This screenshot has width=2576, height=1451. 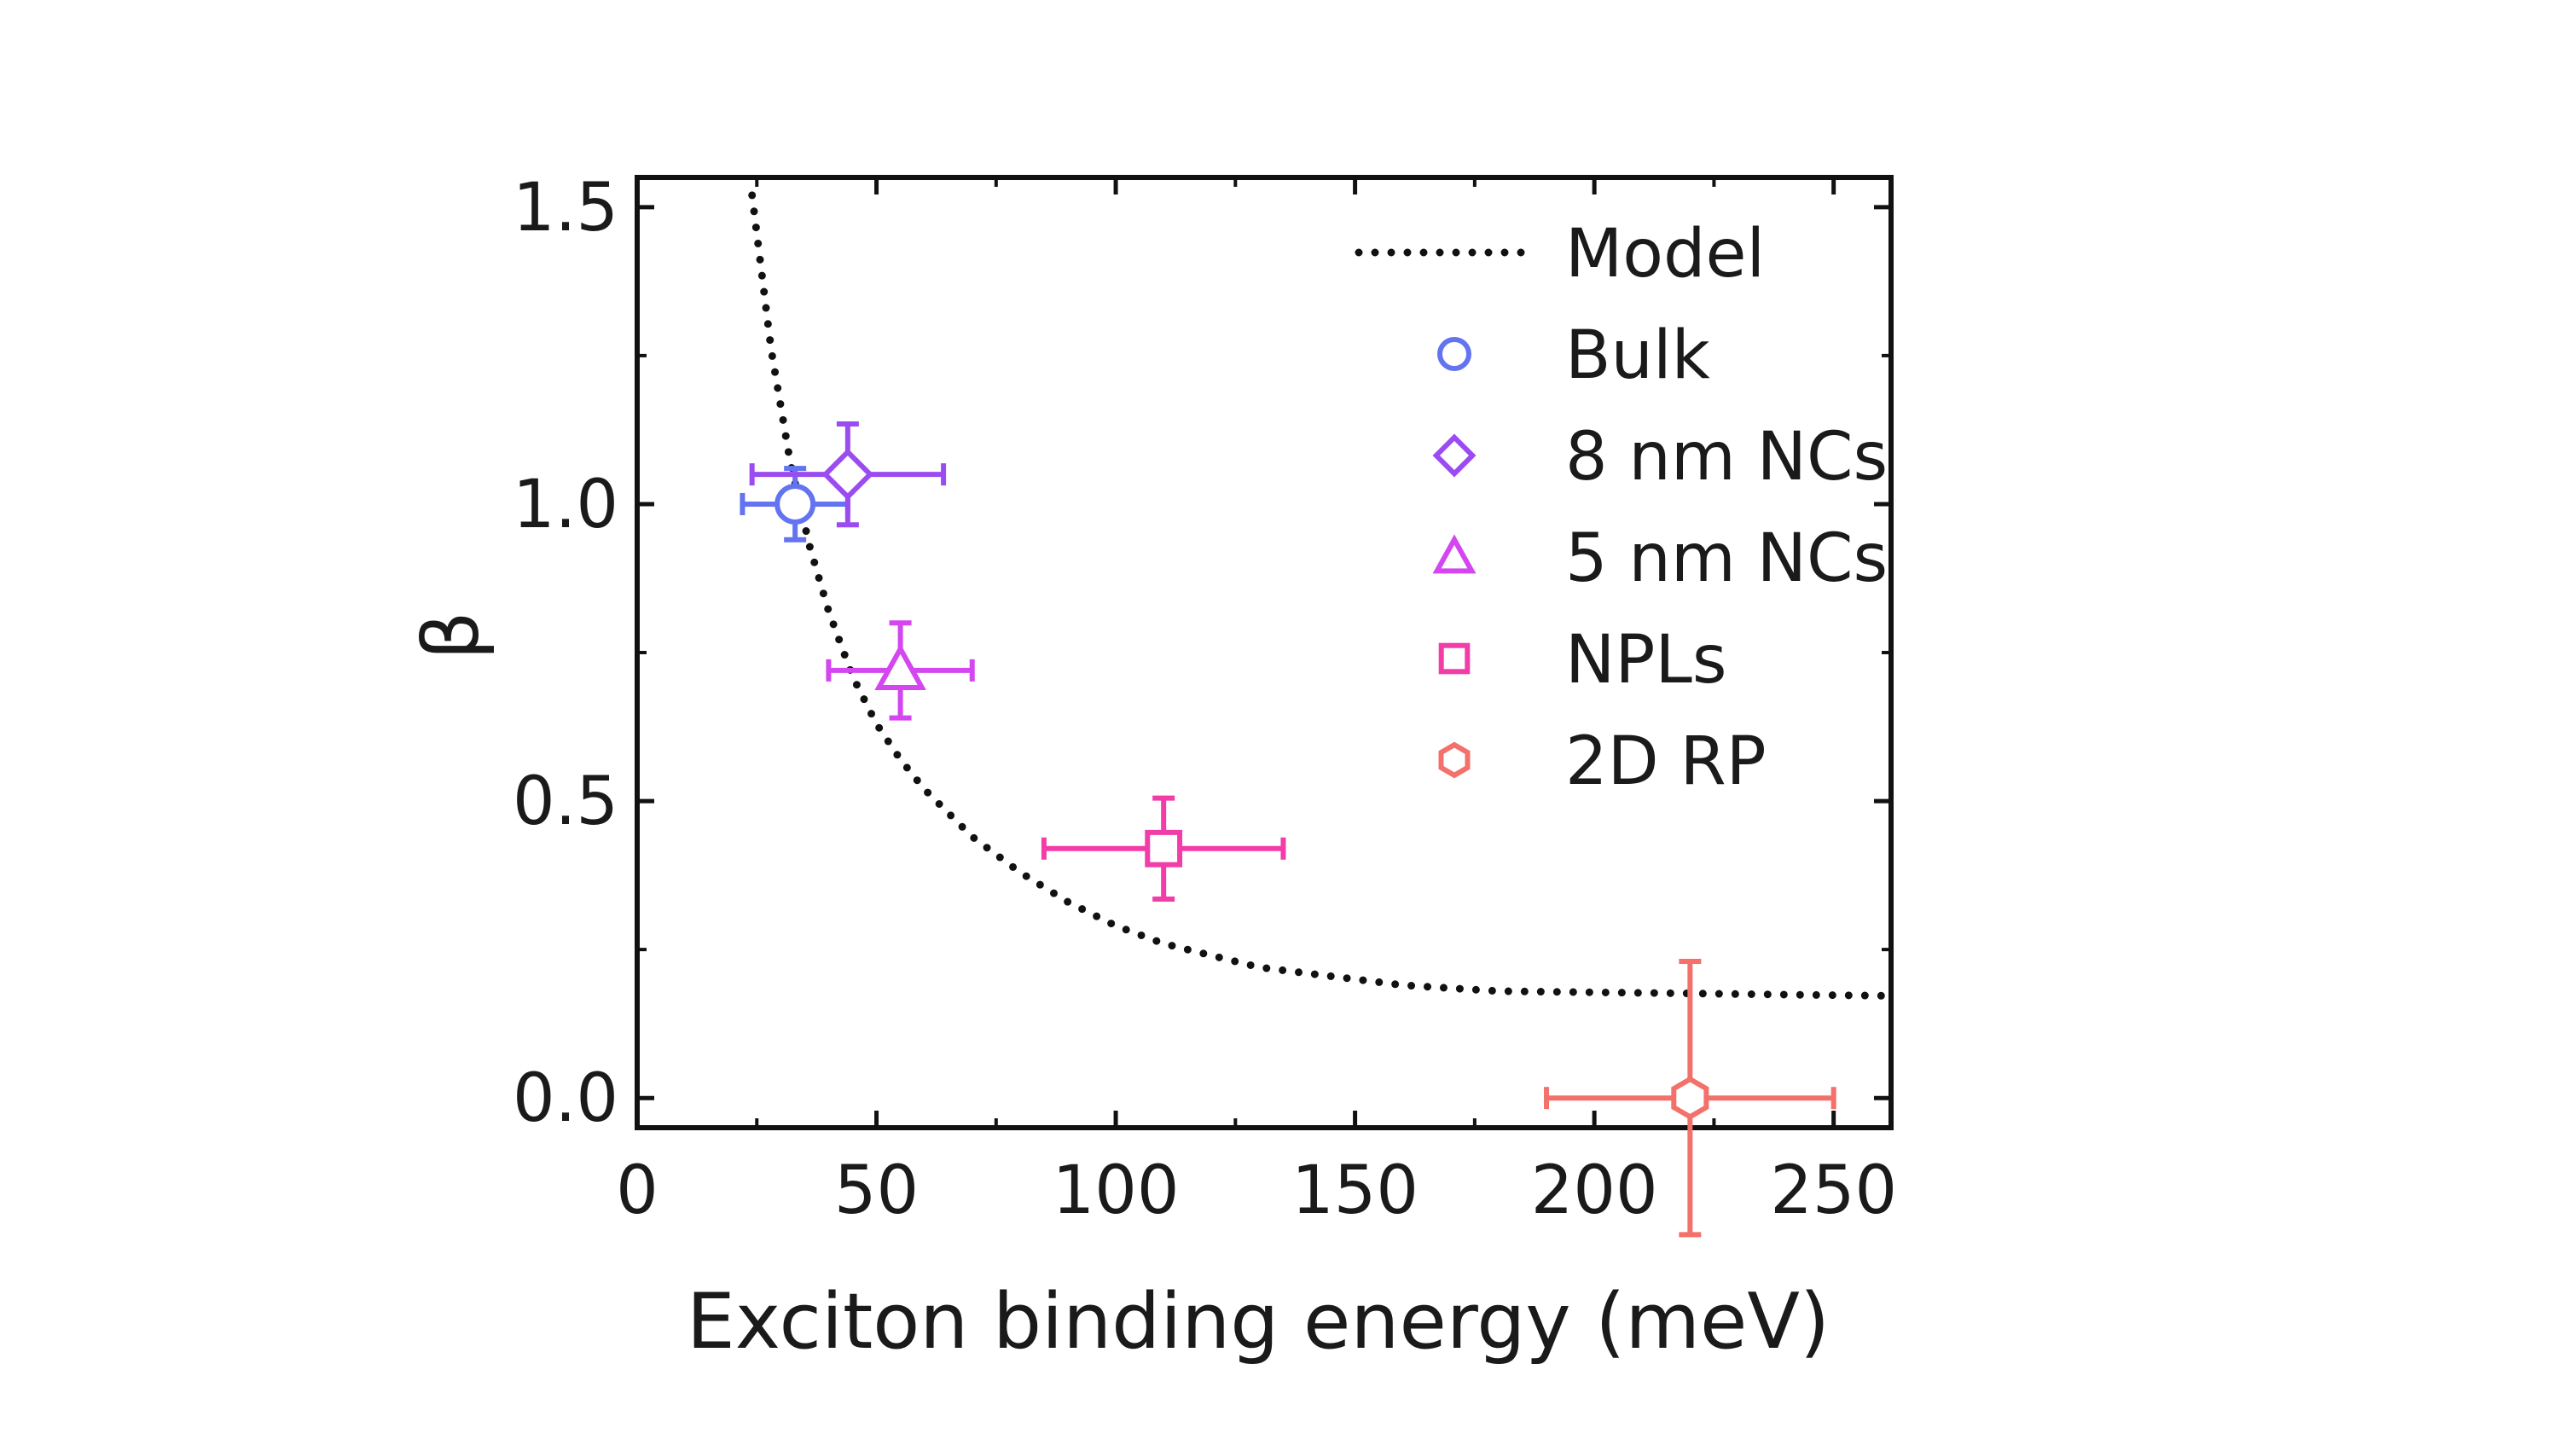 I want to click on series-2d-rp, so click(x=1690, y=1098).